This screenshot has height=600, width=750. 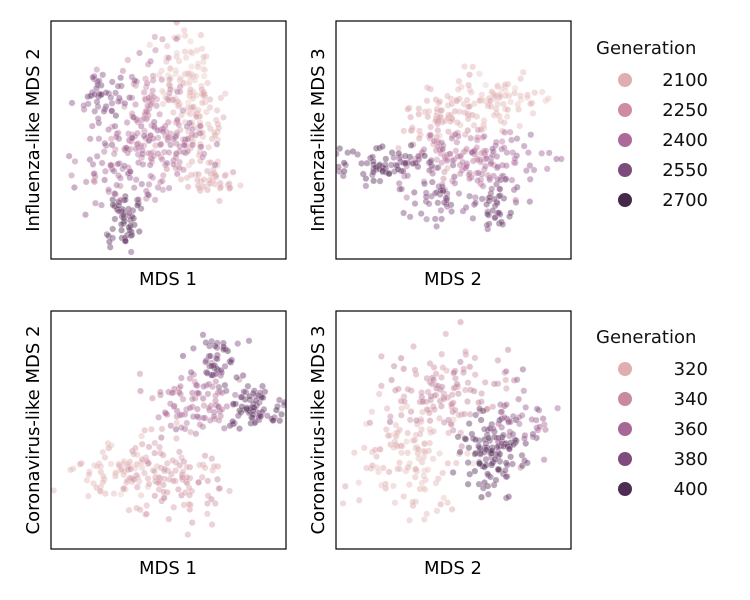 I want to click on scatter-points, so click(x=450, y=148).